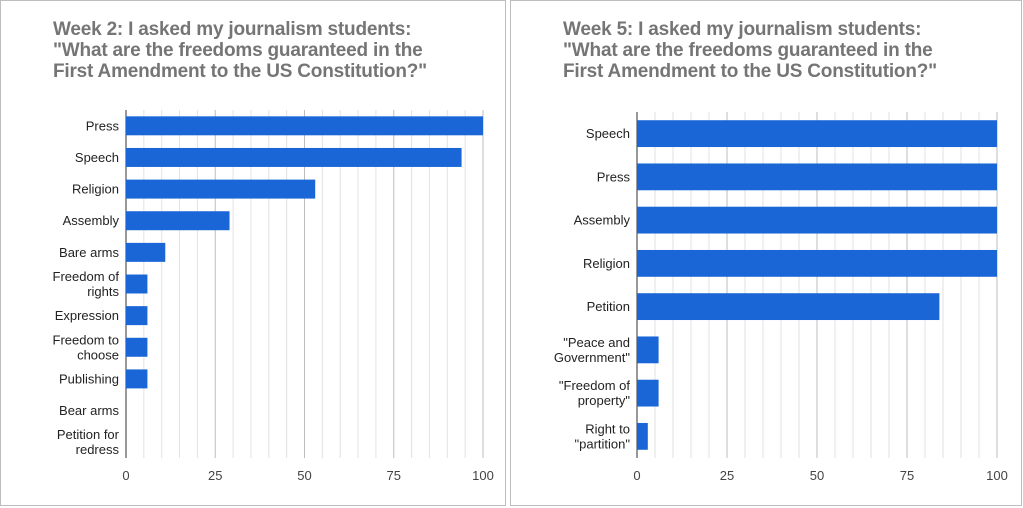 The height and width of the screenshot is (508, 1023). Describe the element at coordinates (87, 315) in the screenshot. I see `category-label: Expression` at that location.